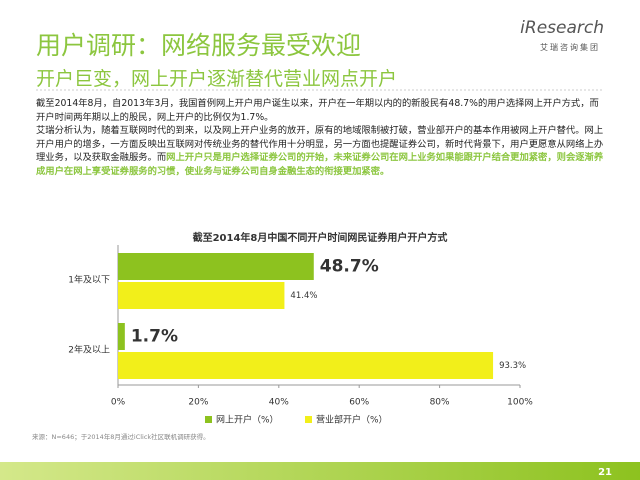 This screenshot has width=640, height=480. Describe the element at coordinates (320, 237) in the screenshot. I see `chart-title: 截至2014年8月中国不同开户时间网民证券用户开户方式` at that location.